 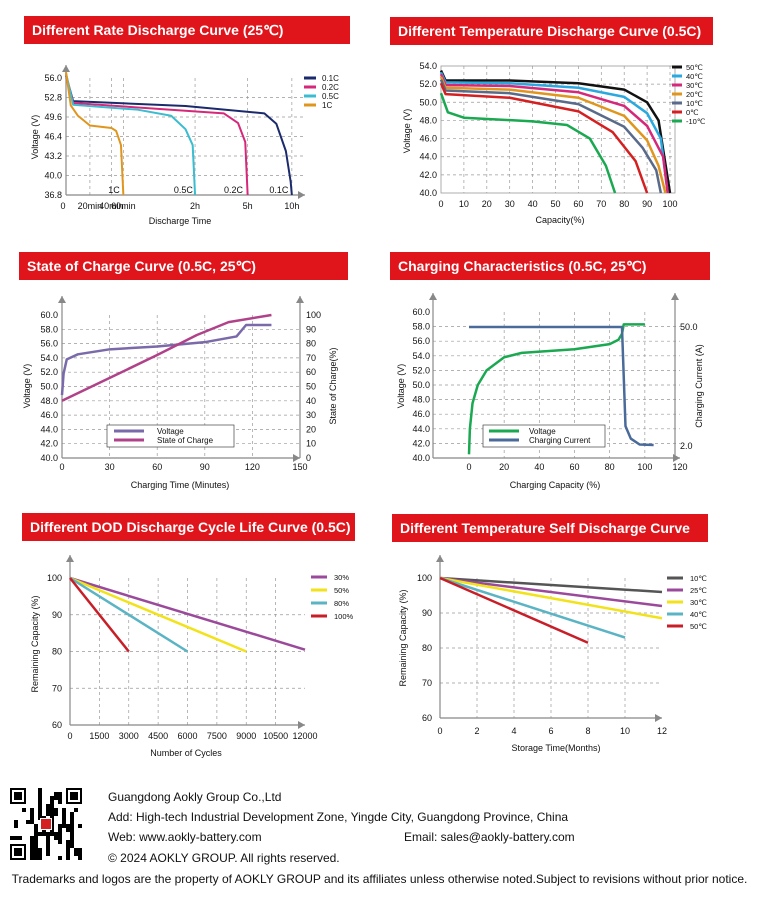 I want to click on y2-tick-label: 80, so click(x=311, y=344).